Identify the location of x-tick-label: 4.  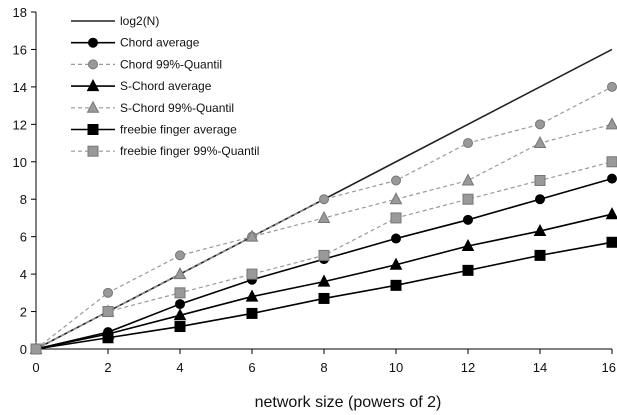
(179, 367).